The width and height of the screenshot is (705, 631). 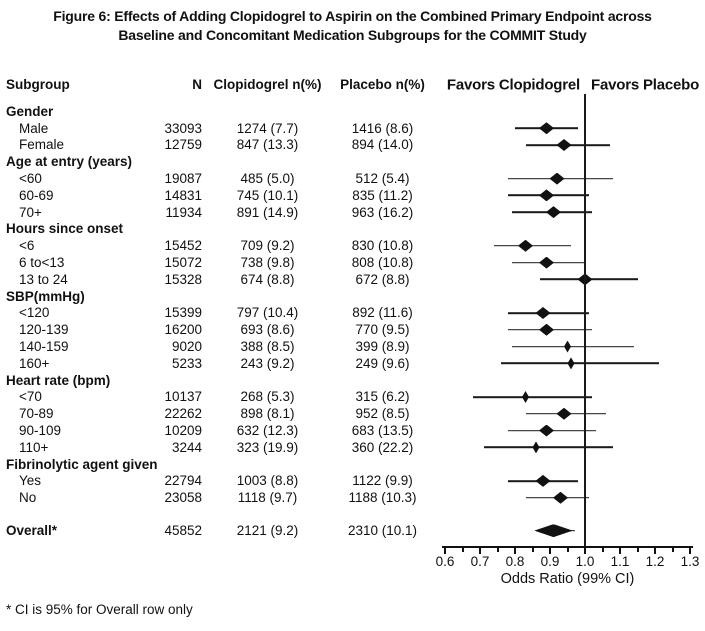 I want to click on subgroup-label: 70+, so click(x=30, y=212).